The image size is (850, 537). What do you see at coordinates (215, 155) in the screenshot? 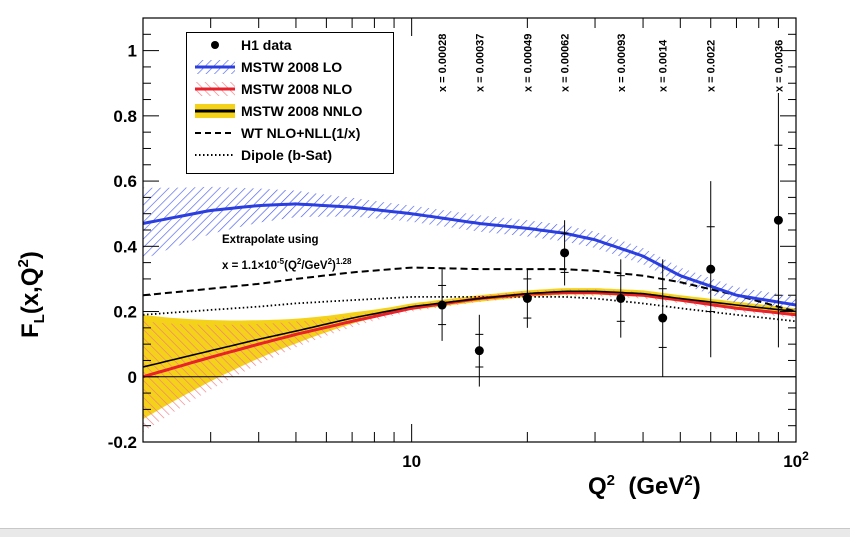
I see `dotted-line-icon` at bounding box center [215, 155].